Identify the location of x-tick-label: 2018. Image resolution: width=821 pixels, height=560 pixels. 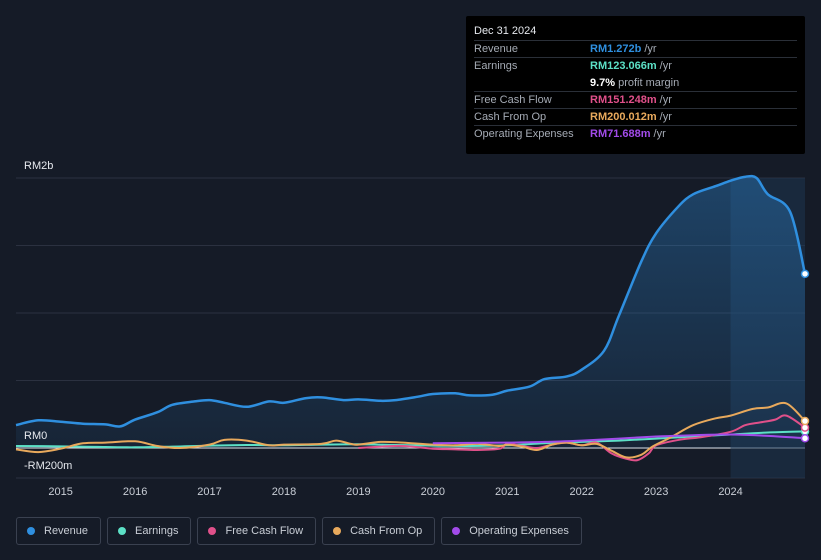
(284, 492).